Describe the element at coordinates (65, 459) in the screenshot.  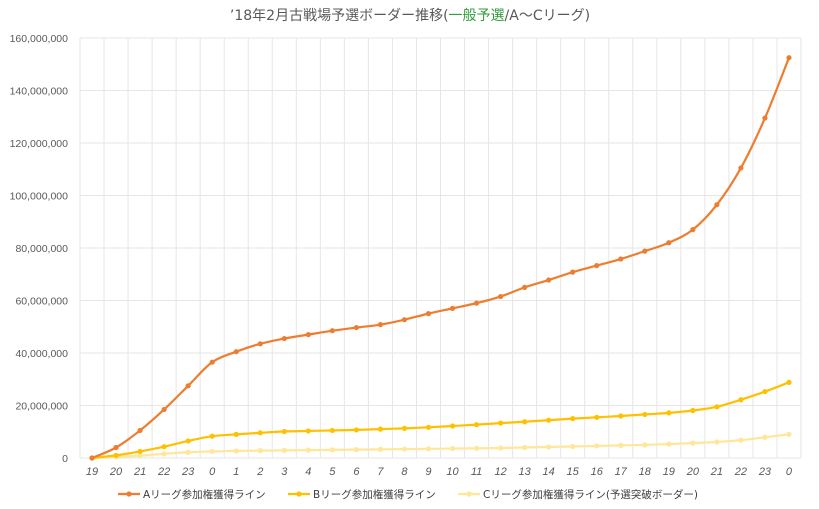
I see `y-tick-label: 0` at that location.